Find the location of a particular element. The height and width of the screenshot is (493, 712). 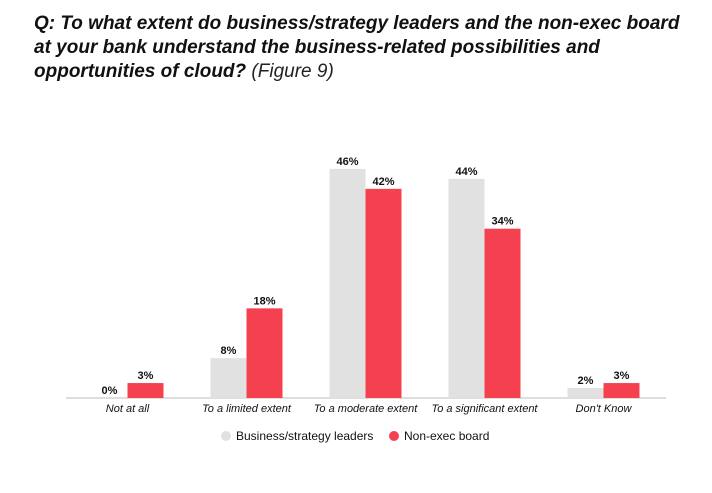

figure-ref: (Figure 9) is located at coordinates (292, 71).